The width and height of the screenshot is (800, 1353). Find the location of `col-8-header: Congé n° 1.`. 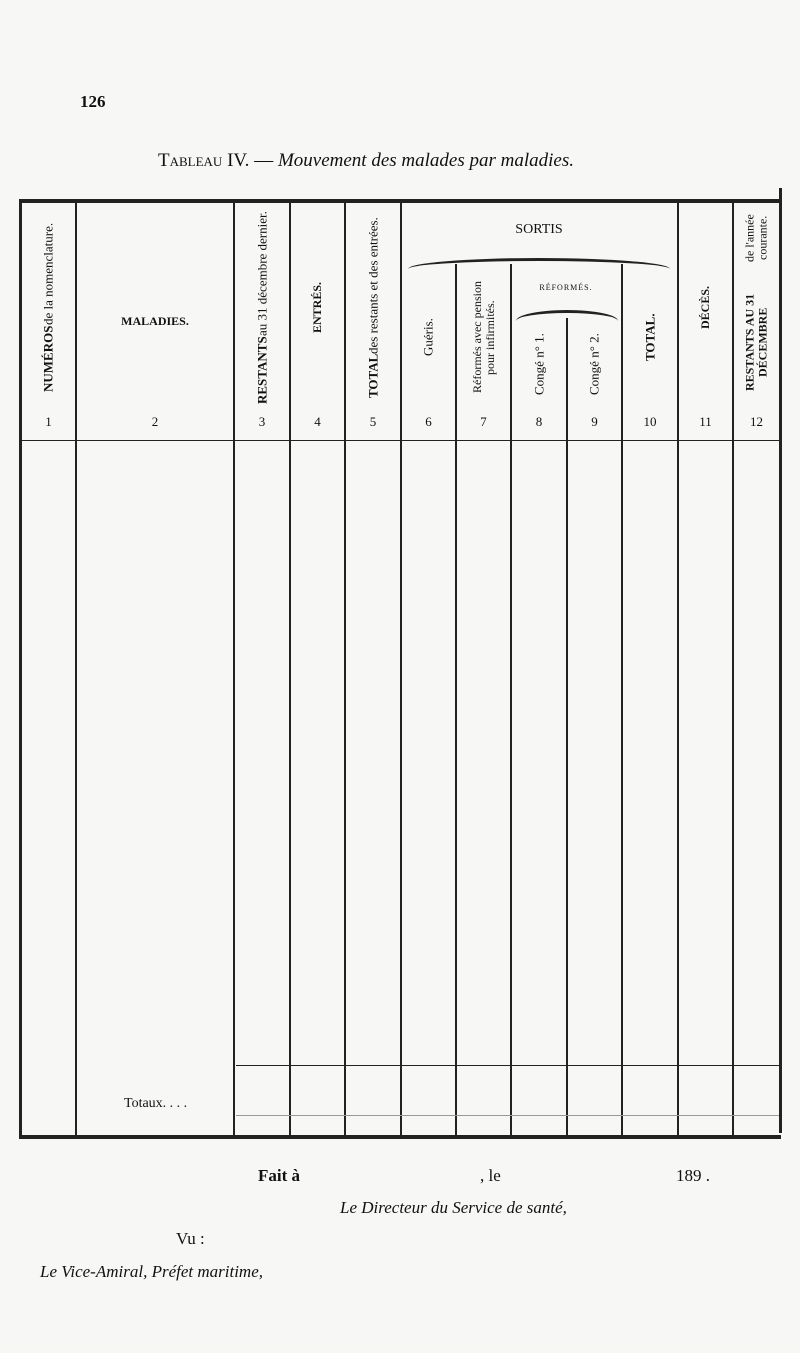

col-8-header: Congé n° 1. is located at coordinates (539, 364).